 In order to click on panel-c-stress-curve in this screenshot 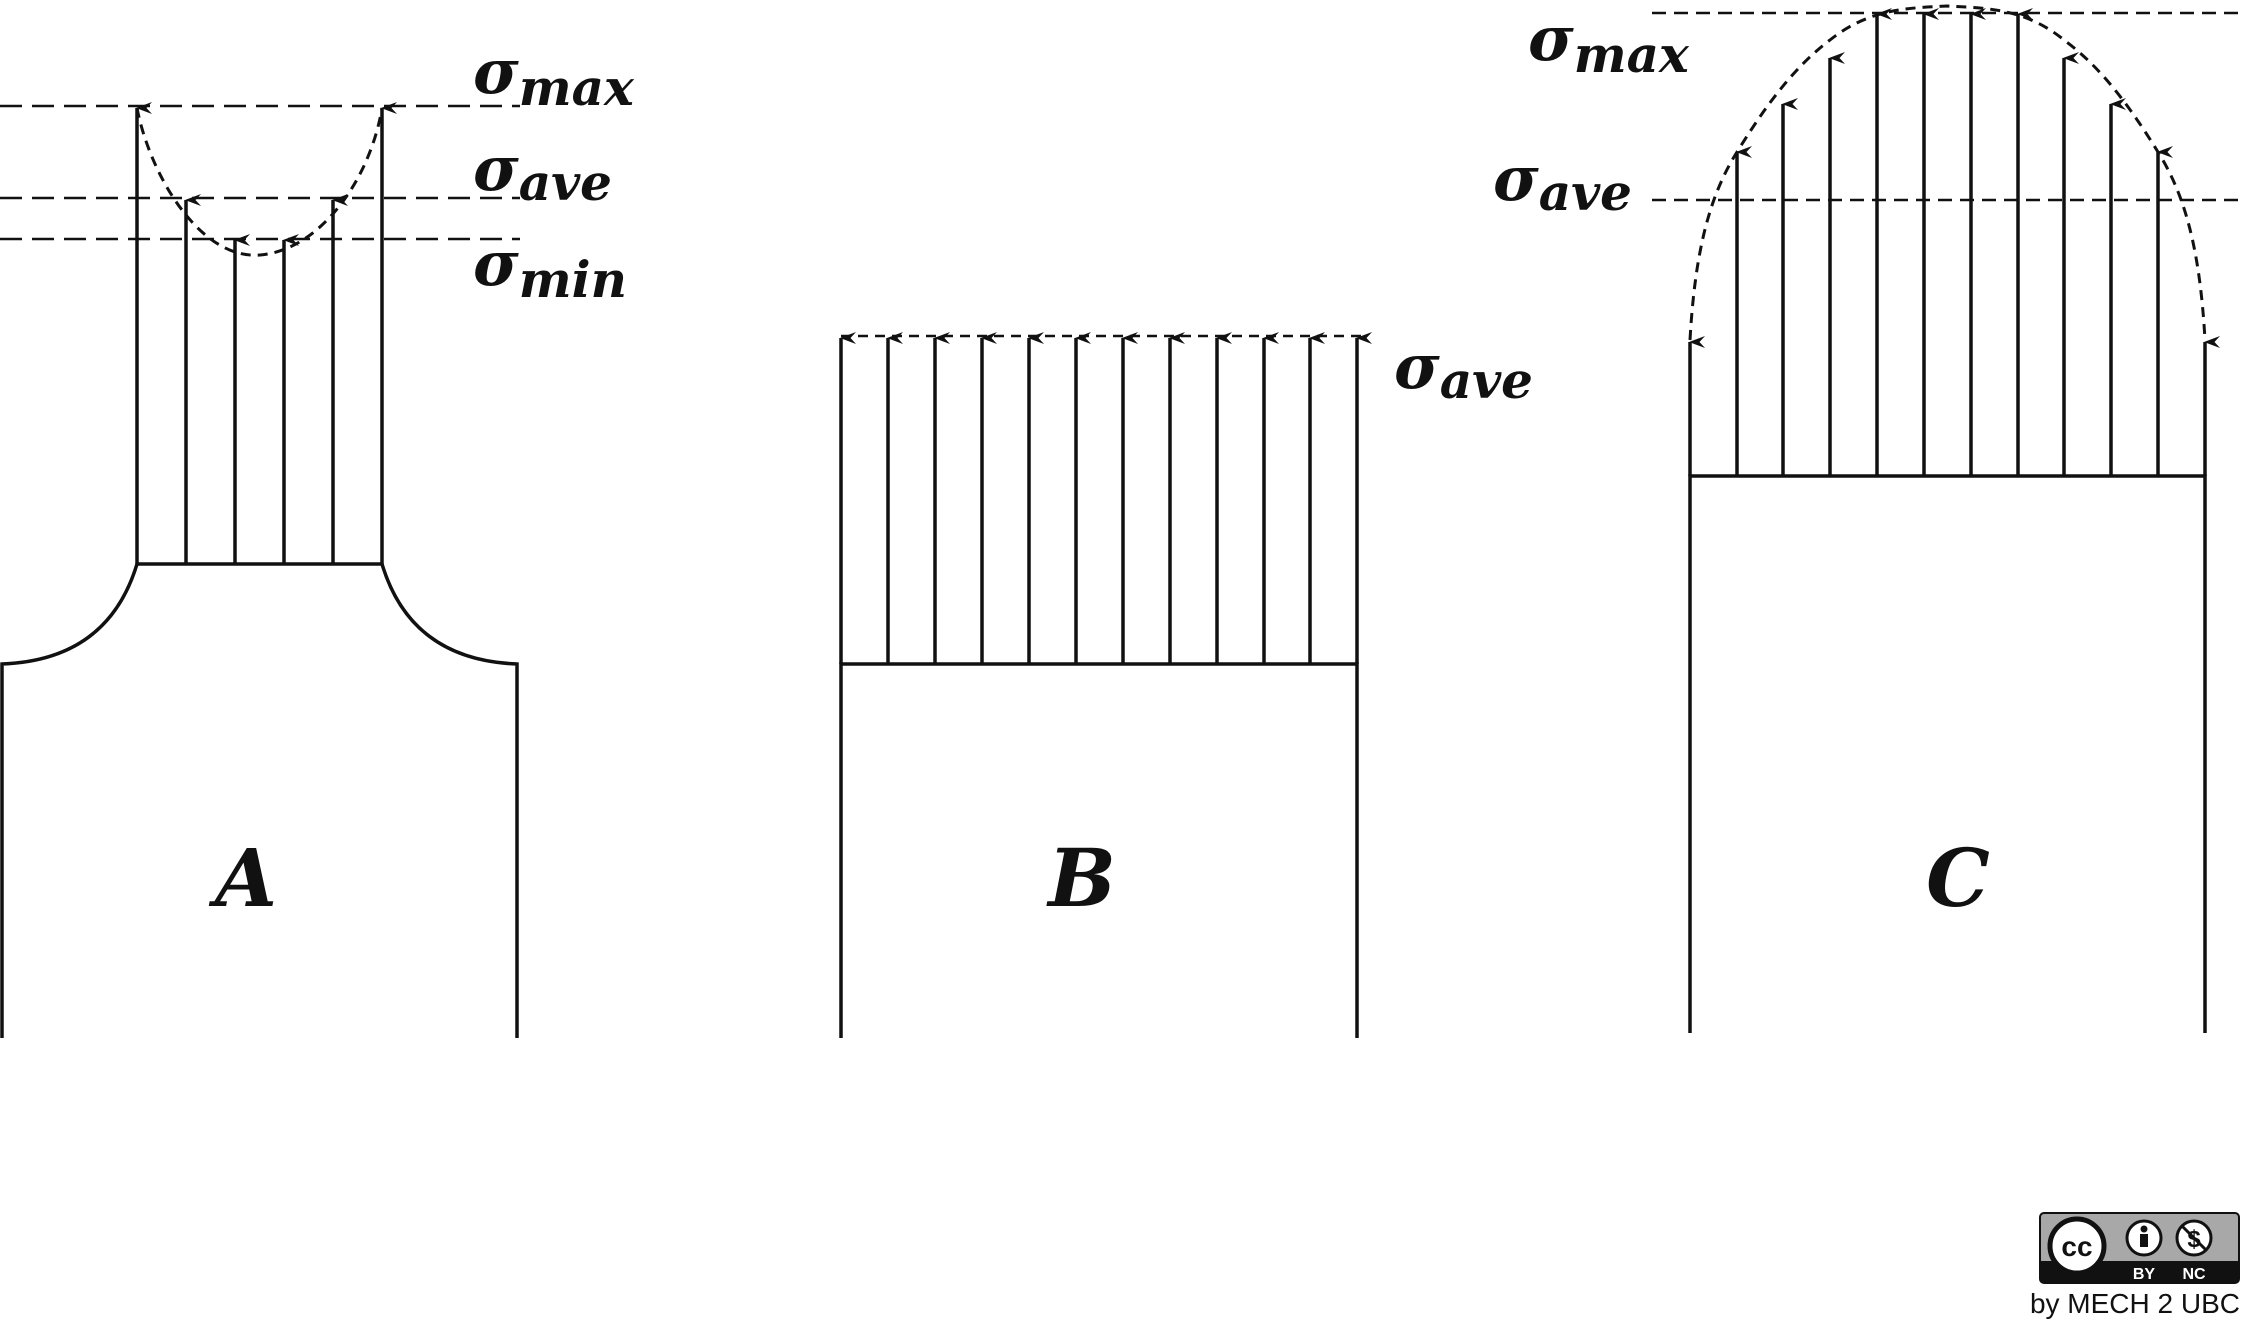, I will do `click(1947, 172)`.